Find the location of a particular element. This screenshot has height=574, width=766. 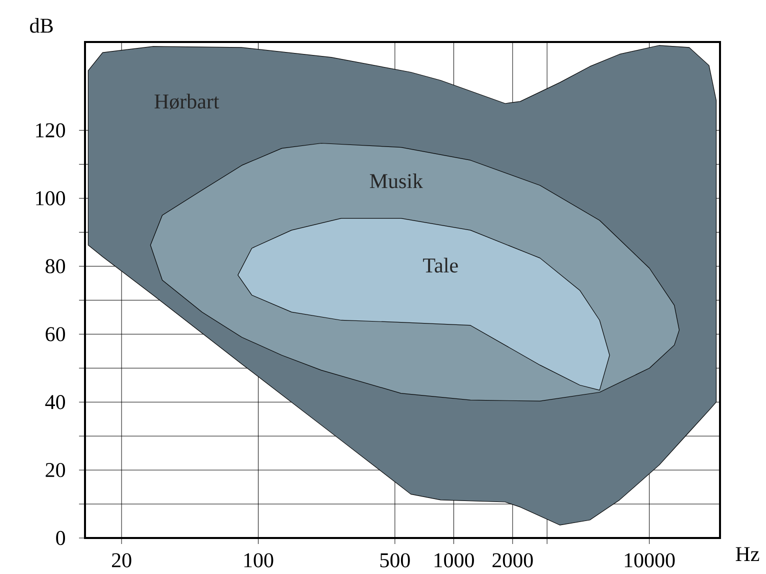

x-tick-label: 100 is located at coordinates (259, 560).